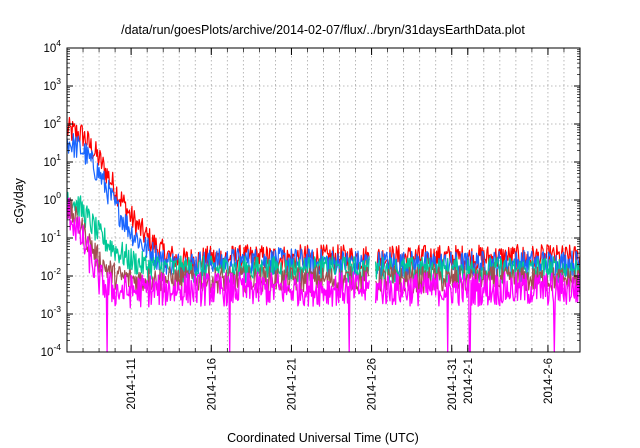  Describe the element at coordinates (19, 200) in the screenshot. I see `y-axis-label: cGy/day` at that location.